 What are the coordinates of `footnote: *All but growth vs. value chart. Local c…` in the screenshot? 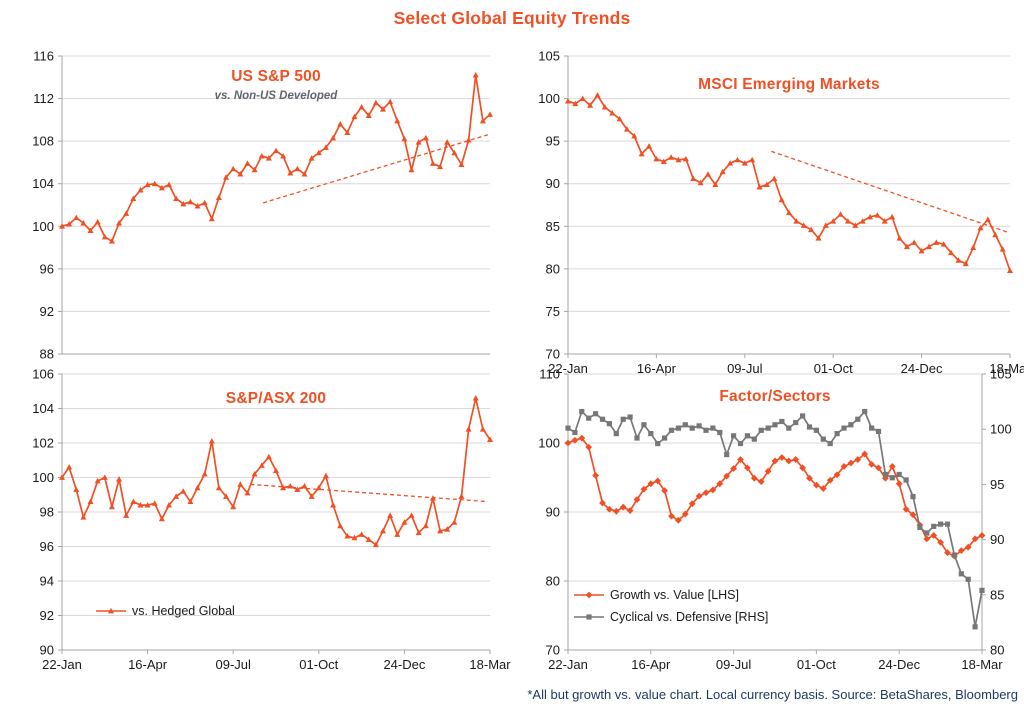 It's located at (772, 694).